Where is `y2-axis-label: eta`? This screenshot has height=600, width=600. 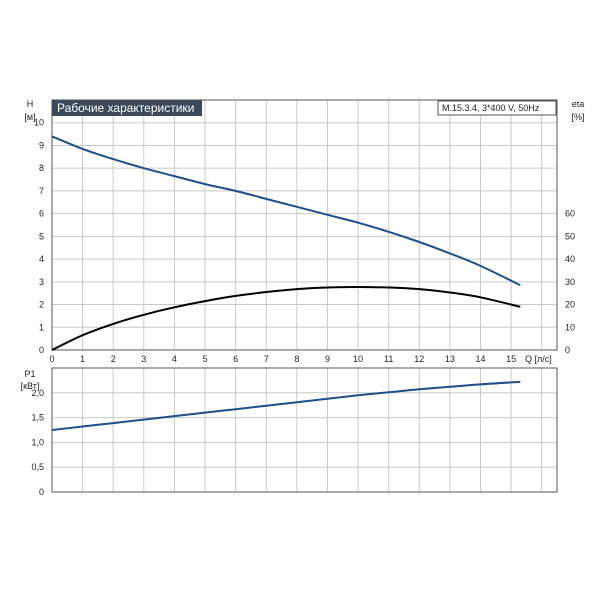 y2-axis-label: eta is located at coordinates (578, 104).